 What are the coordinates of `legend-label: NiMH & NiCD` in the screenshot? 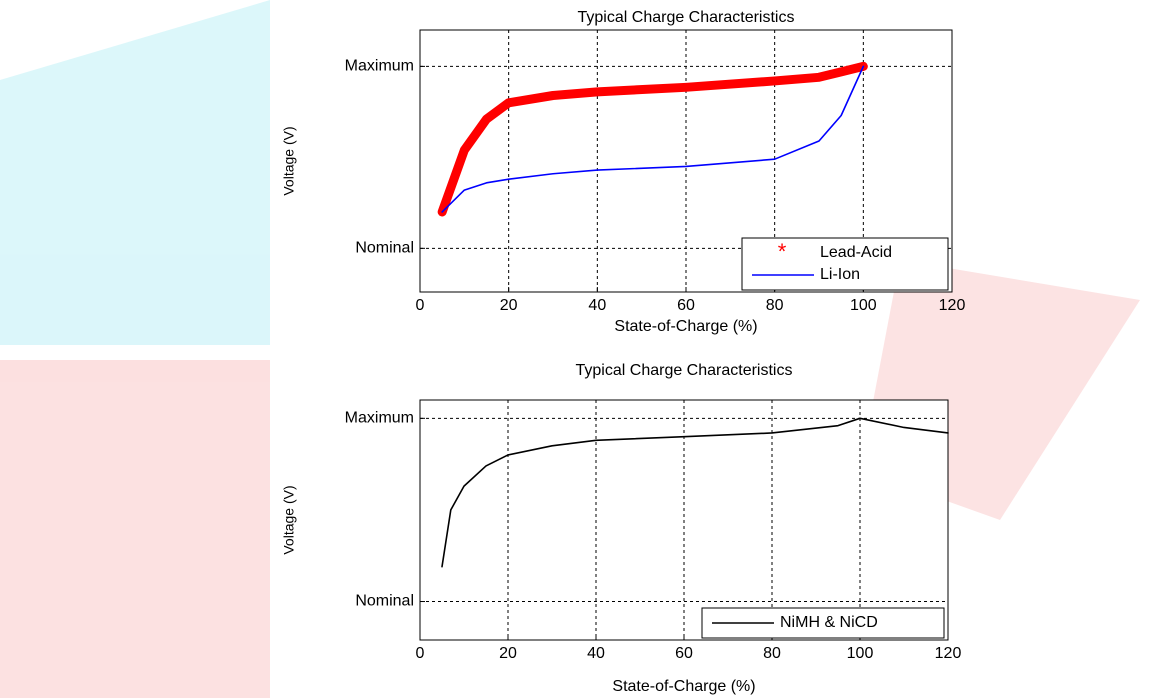 It's located at (829, 622).